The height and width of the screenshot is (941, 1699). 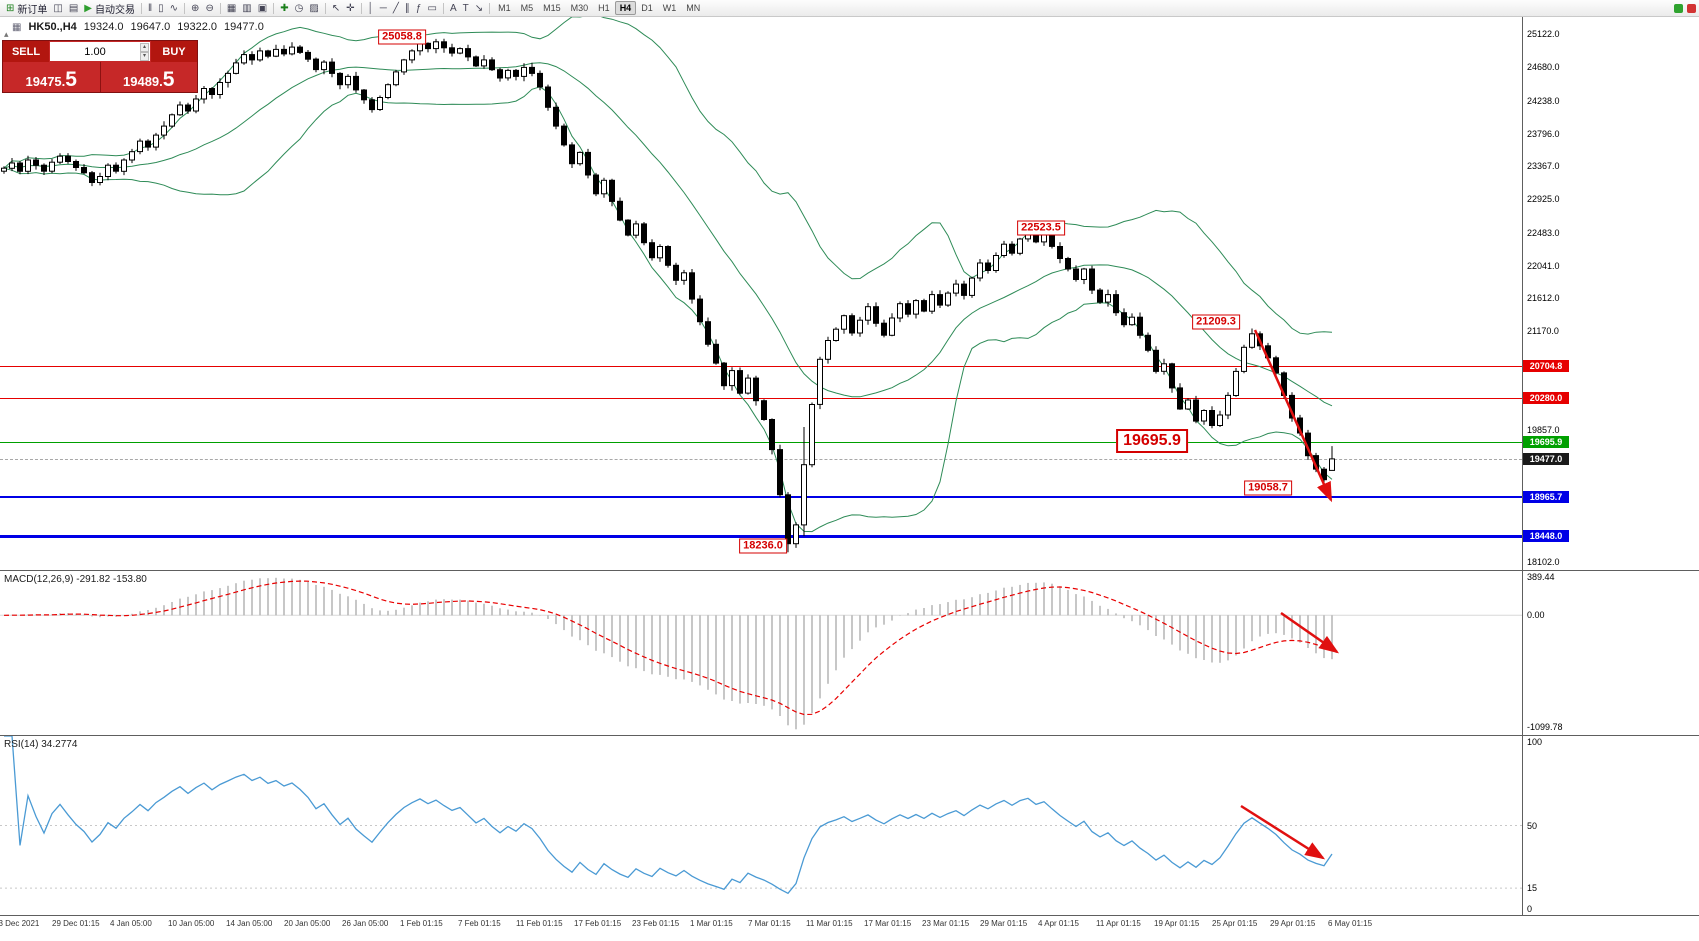 I want to click on autotrade-button: ▶ 自动交易, so click(x=109, y=8).